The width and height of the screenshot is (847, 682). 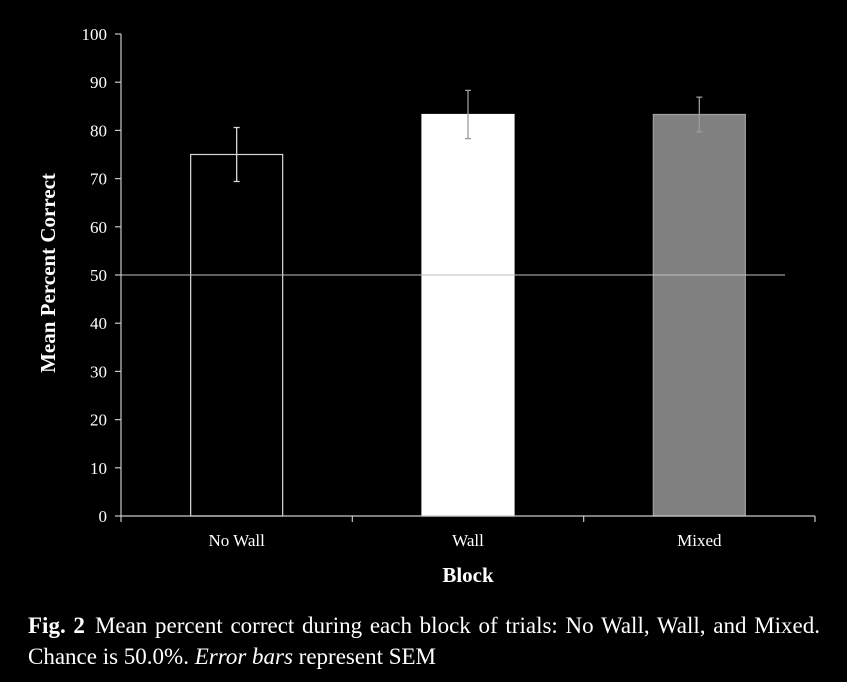 I want to click on caption-text-2: represent SEM, so click(x=364, y=656).